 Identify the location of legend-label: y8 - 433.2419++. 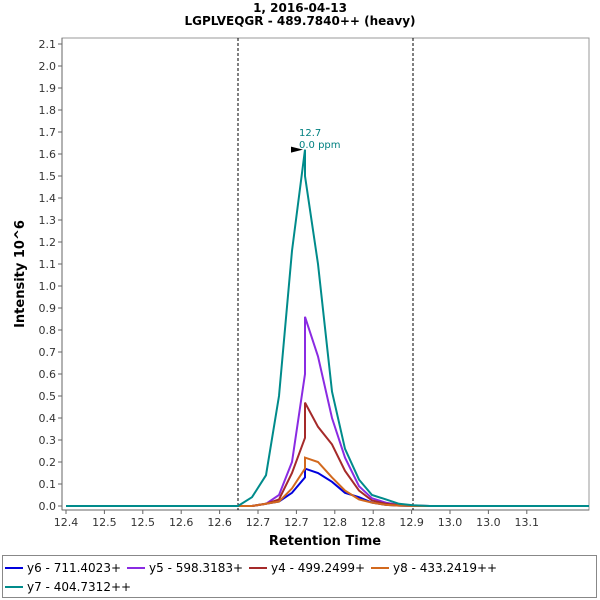
(445, 567).